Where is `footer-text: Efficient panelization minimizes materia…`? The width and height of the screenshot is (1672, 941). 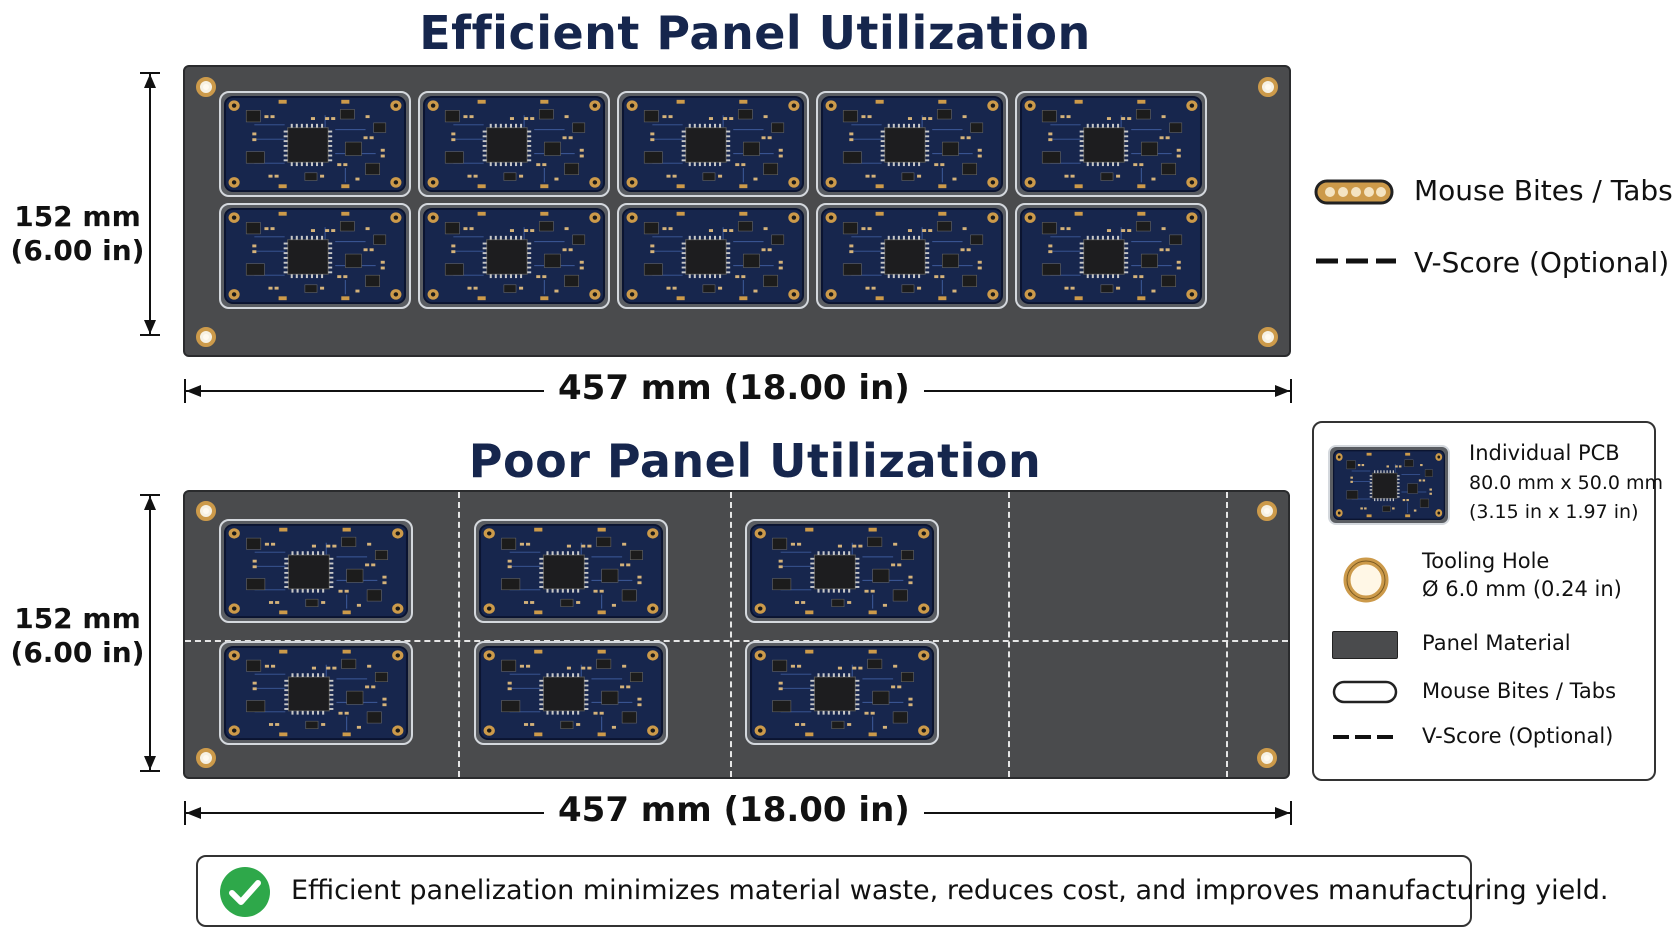
footer-text: Efficient panelization minimizes materia… is located at coordinates (950, 890).